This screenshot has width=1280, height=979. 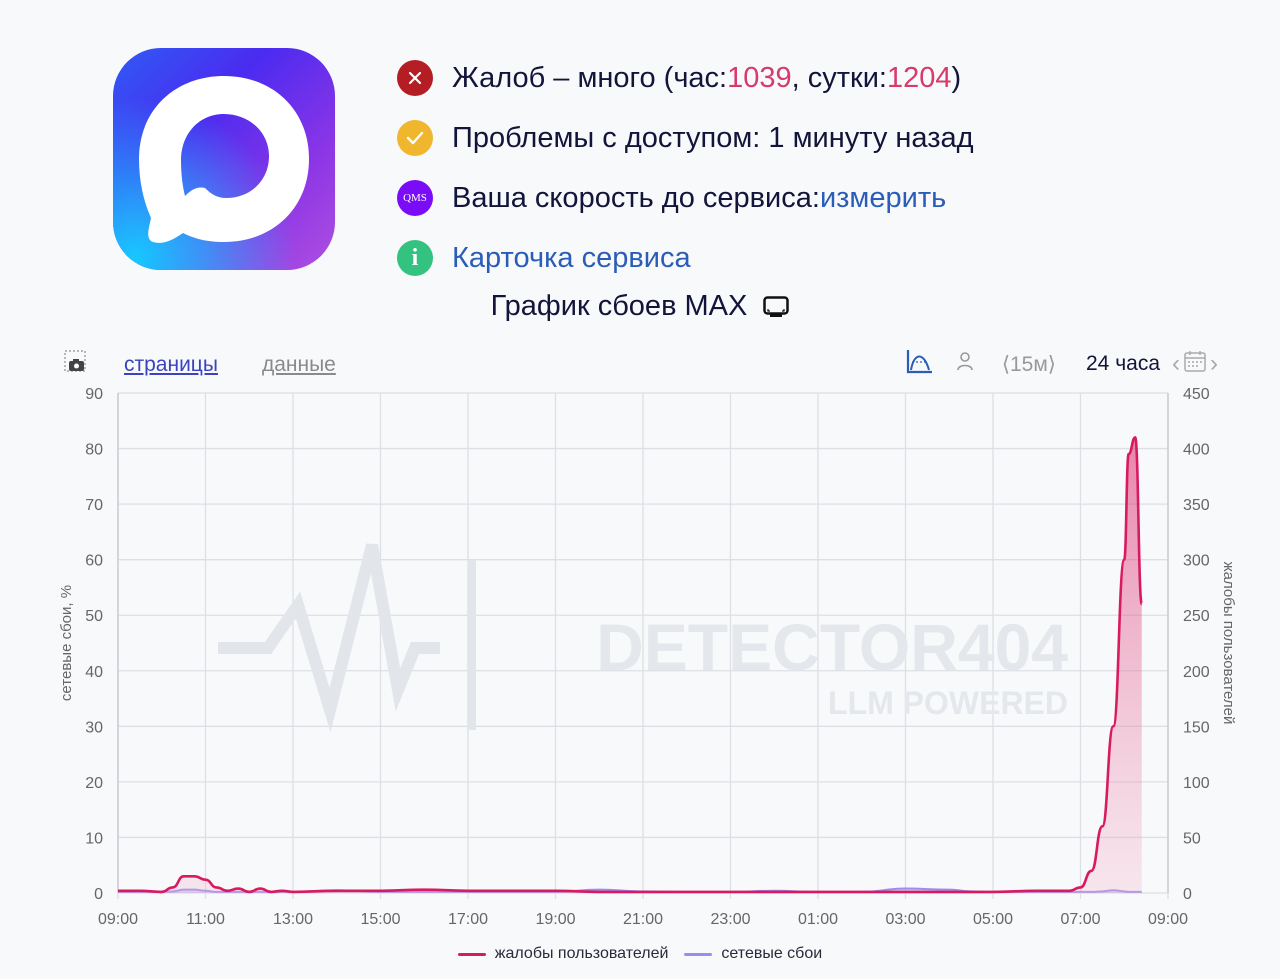 I want to click on svg-text: 13:00, so click(x=293, y=919).